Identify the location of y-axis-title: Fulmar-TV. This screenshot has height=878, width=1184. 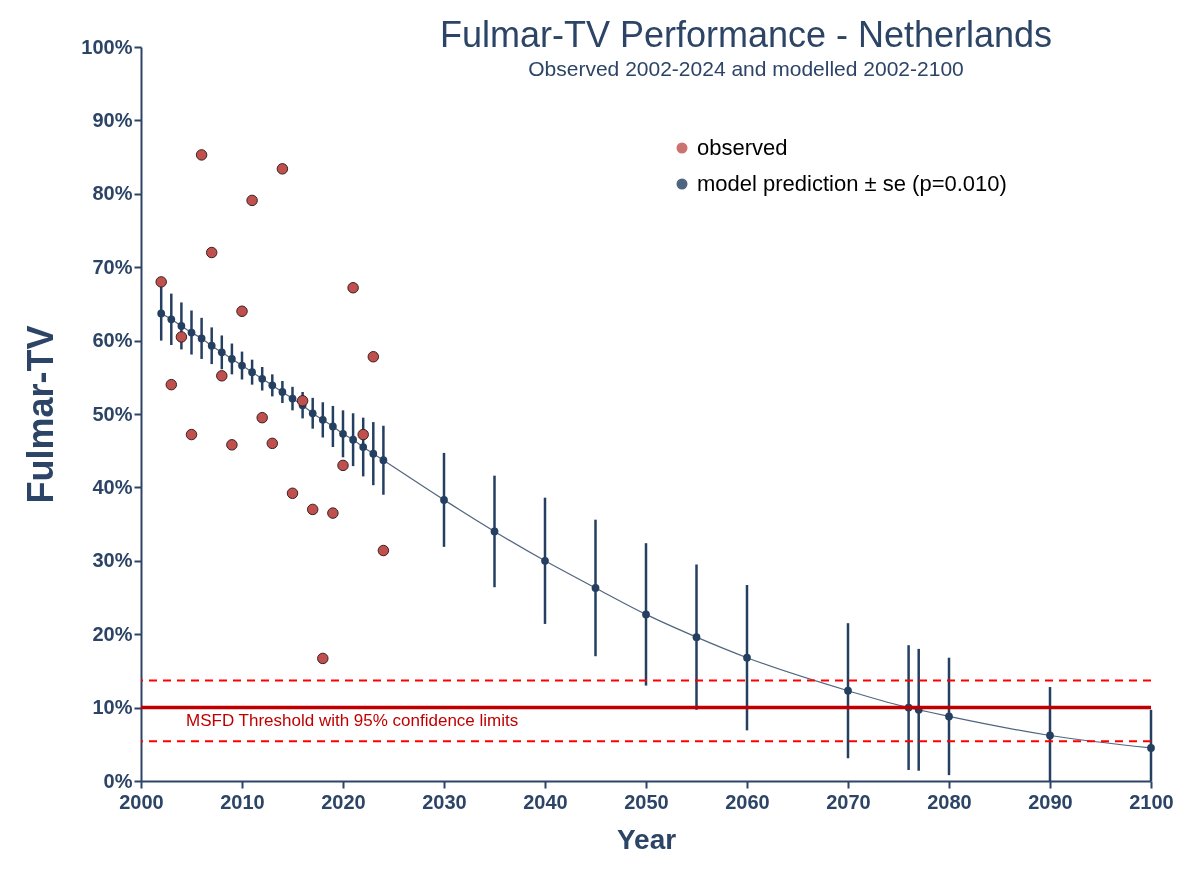
(41, 414).